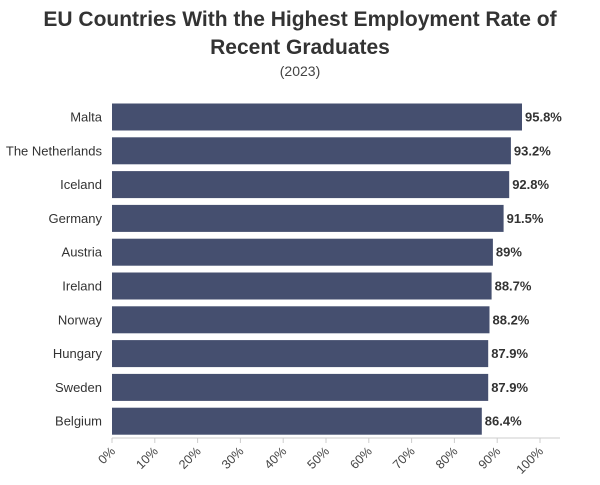  I want to click on x-tick-label: 80%, so click(447, 458).